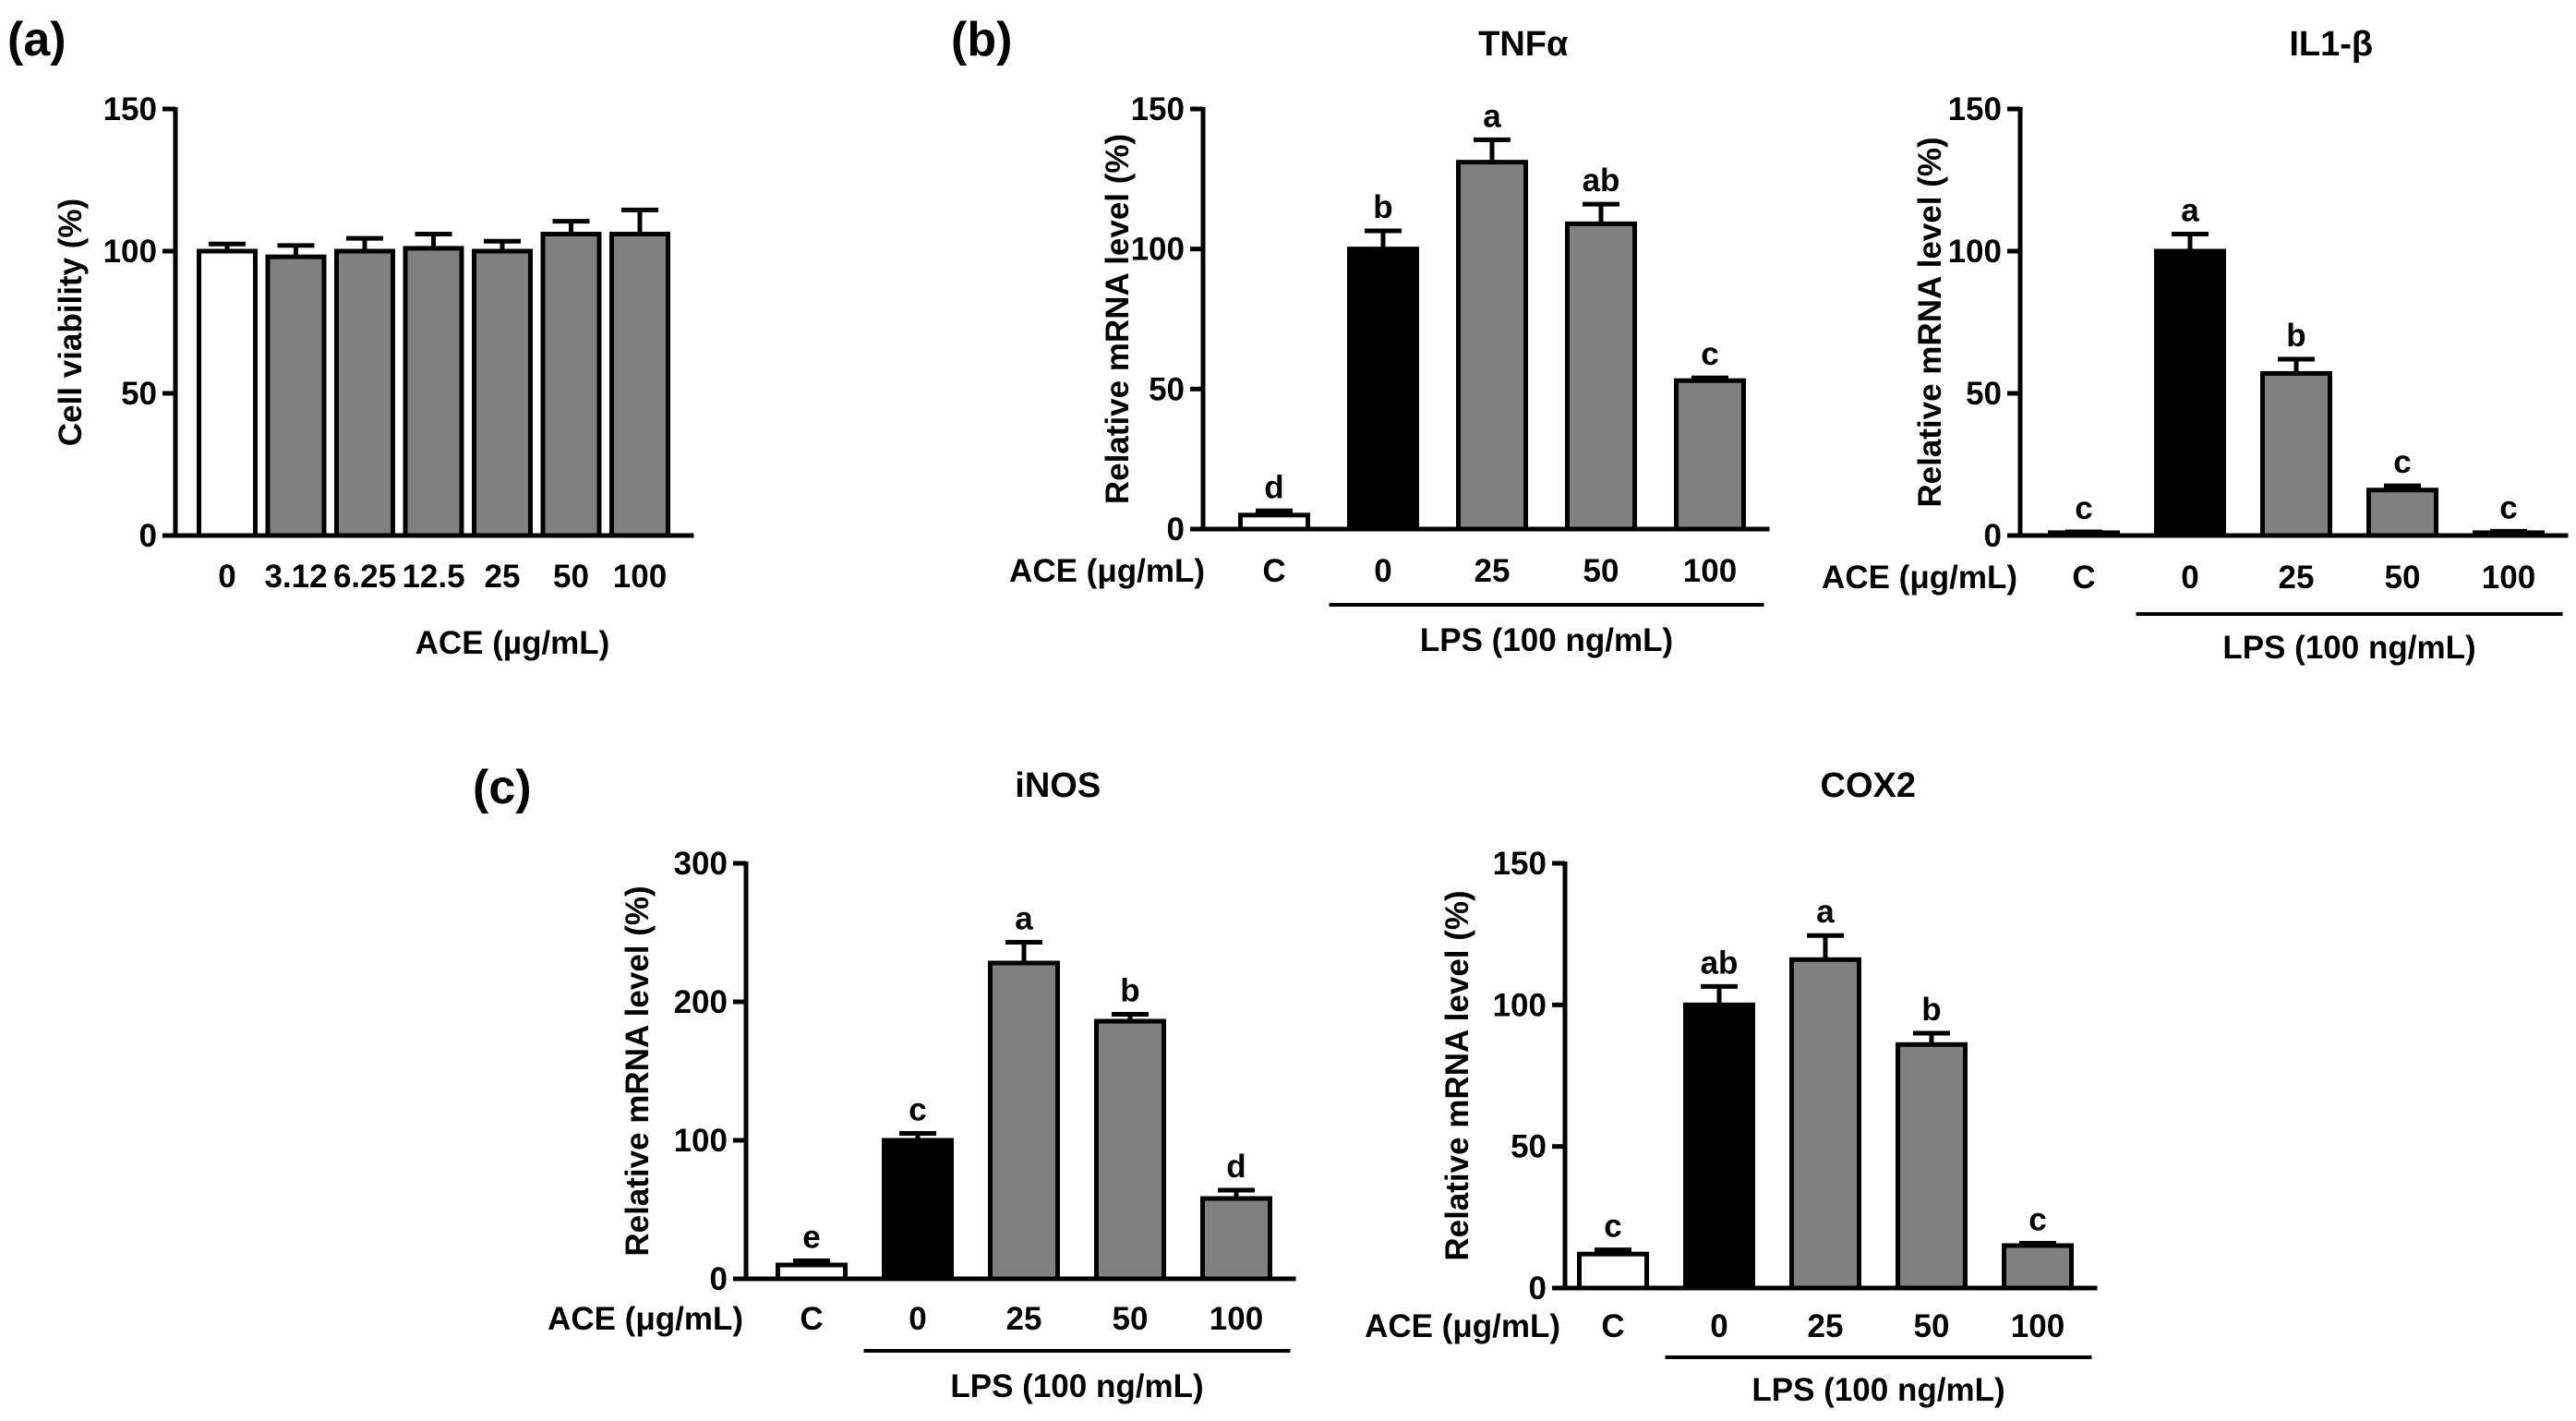 This screenshot has width=2576, height=1421. What do you see at coordinates (71, 322) in the screenshot?
I see `y-axis-label: Cell viability (%)` at bounding box center [71, 322].